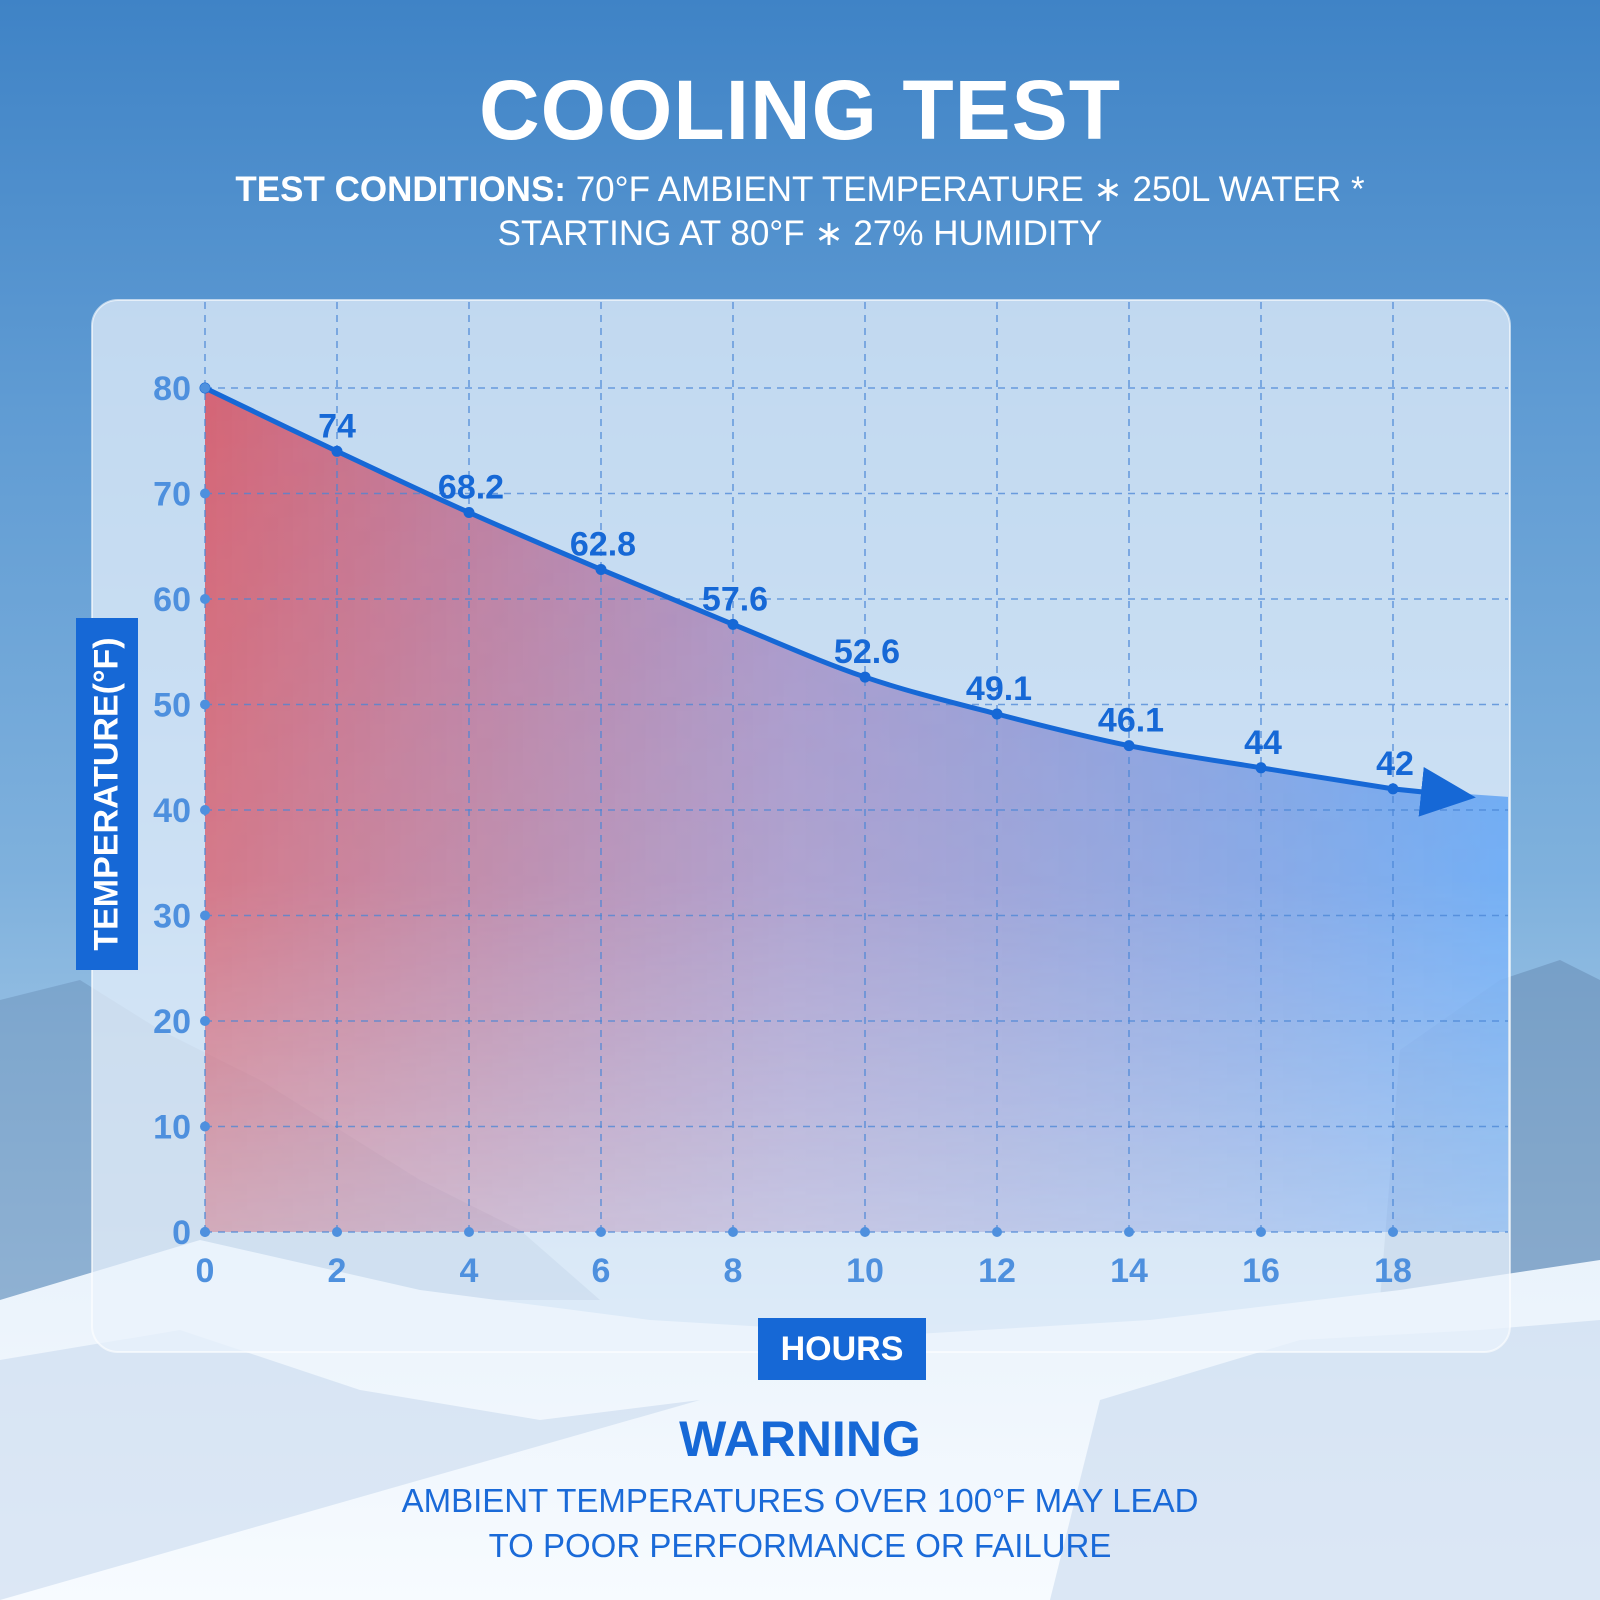 Image resolution: width=1600 pixels, height=1600 pixels. I want to click on test-conditions-line-2: STARTING AT 80°F ∗ 27% HUMIDITY, so click(800, 233).